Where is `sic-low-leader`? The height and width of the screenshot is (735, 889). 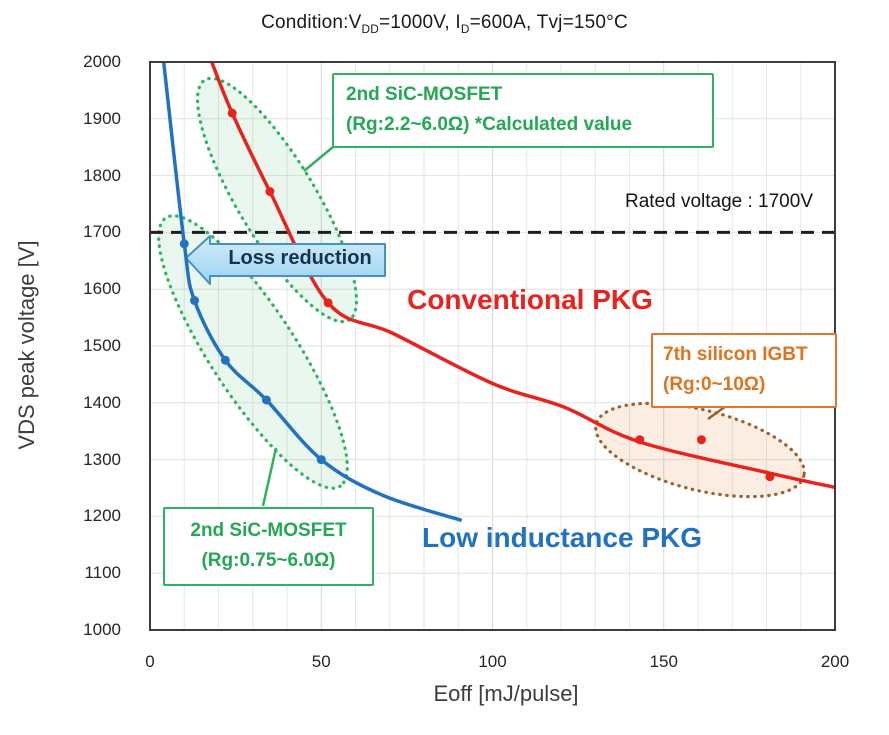
sic-low-leader is located at coordinates (269, 477).